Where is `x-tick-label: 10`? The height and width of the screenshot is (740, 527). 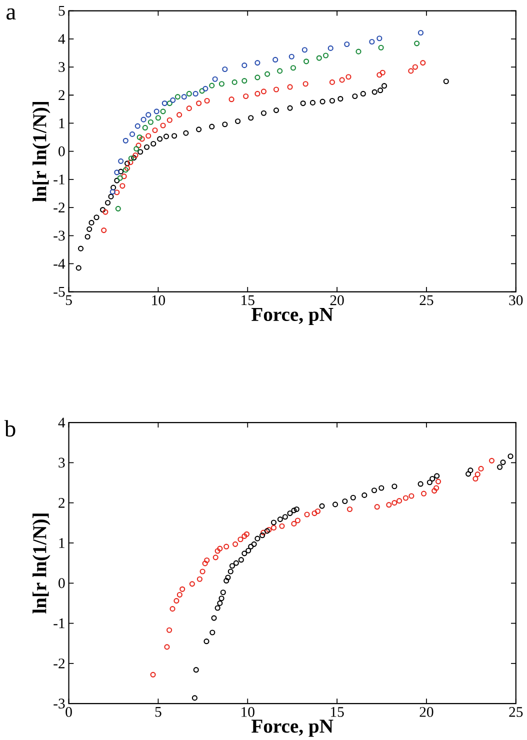 x-tick-label: 10 is located at coordinates (248, 712).